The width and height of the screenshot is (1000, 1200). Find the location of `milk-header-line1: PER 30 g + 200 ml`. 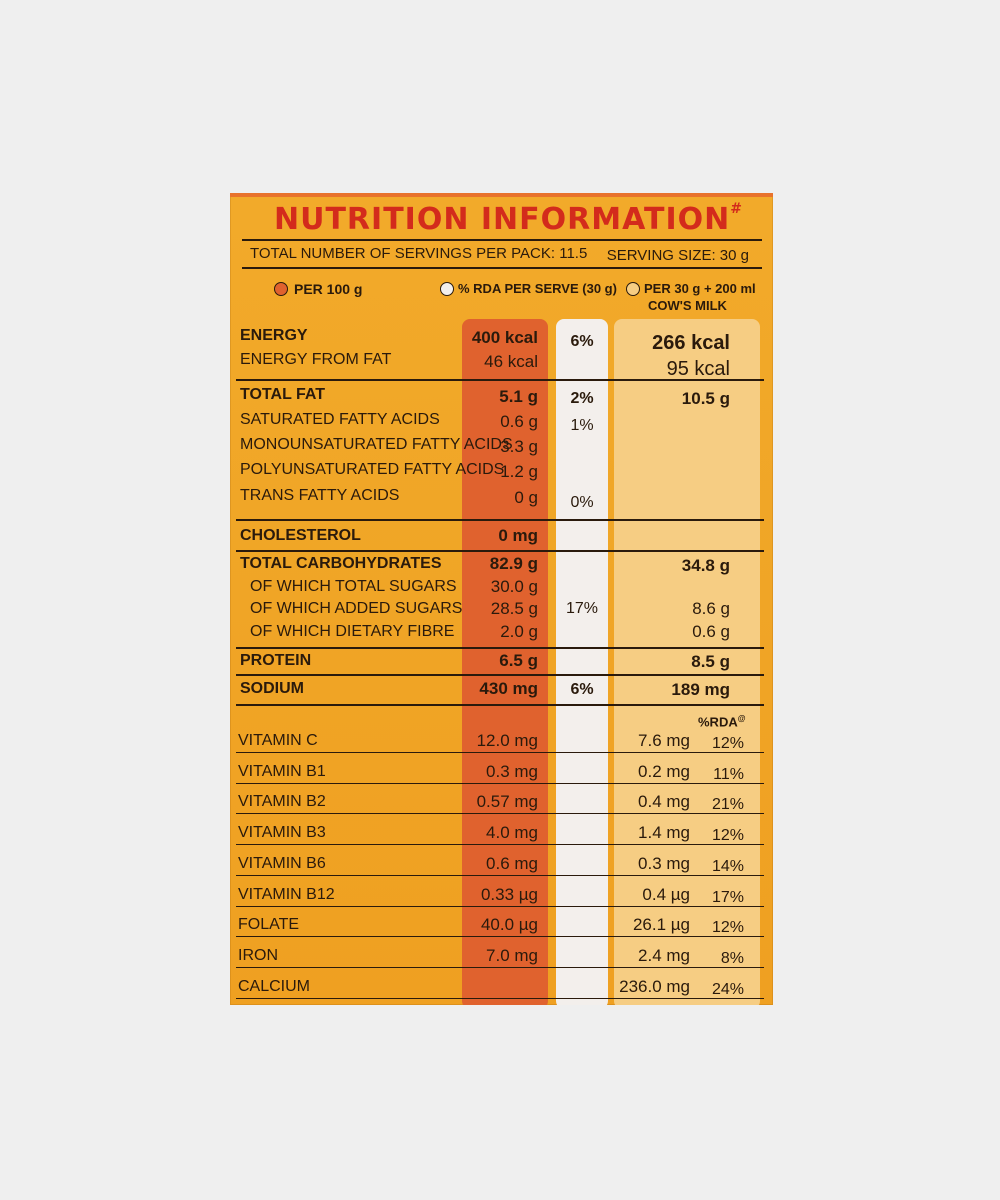

milk-header-line1: PER 30 g + 200 ml is located at coordinates (700, 288).